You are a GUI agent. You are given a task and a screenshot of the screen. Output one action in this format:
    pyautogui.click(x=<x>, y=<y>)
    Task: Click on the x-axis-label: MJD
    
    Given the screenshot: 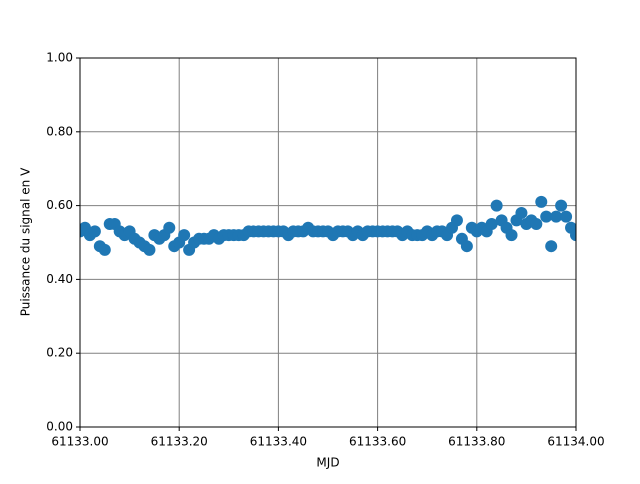 What is the action you would take?
    pyautogui.click(x=327, y=463)
    